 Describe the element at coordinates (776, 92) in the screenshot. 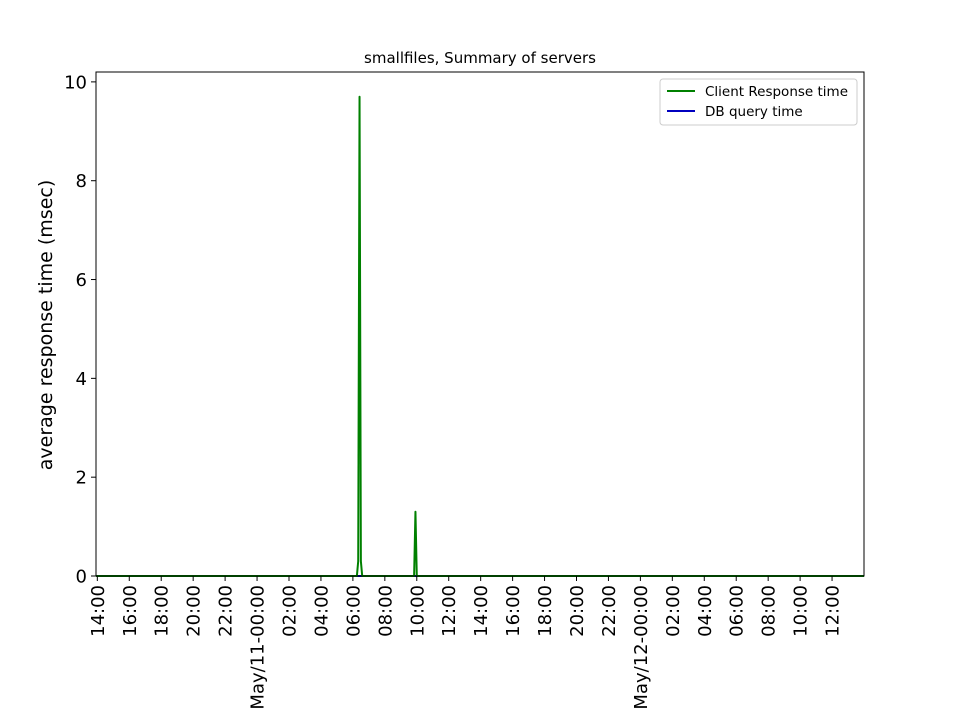

I see `legend-label-client: Client Response time` at that location.